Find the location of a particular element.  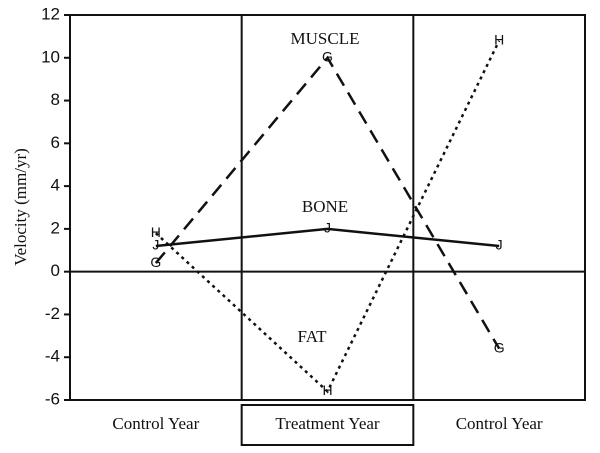

category-box is located at coordinates (327, 425).